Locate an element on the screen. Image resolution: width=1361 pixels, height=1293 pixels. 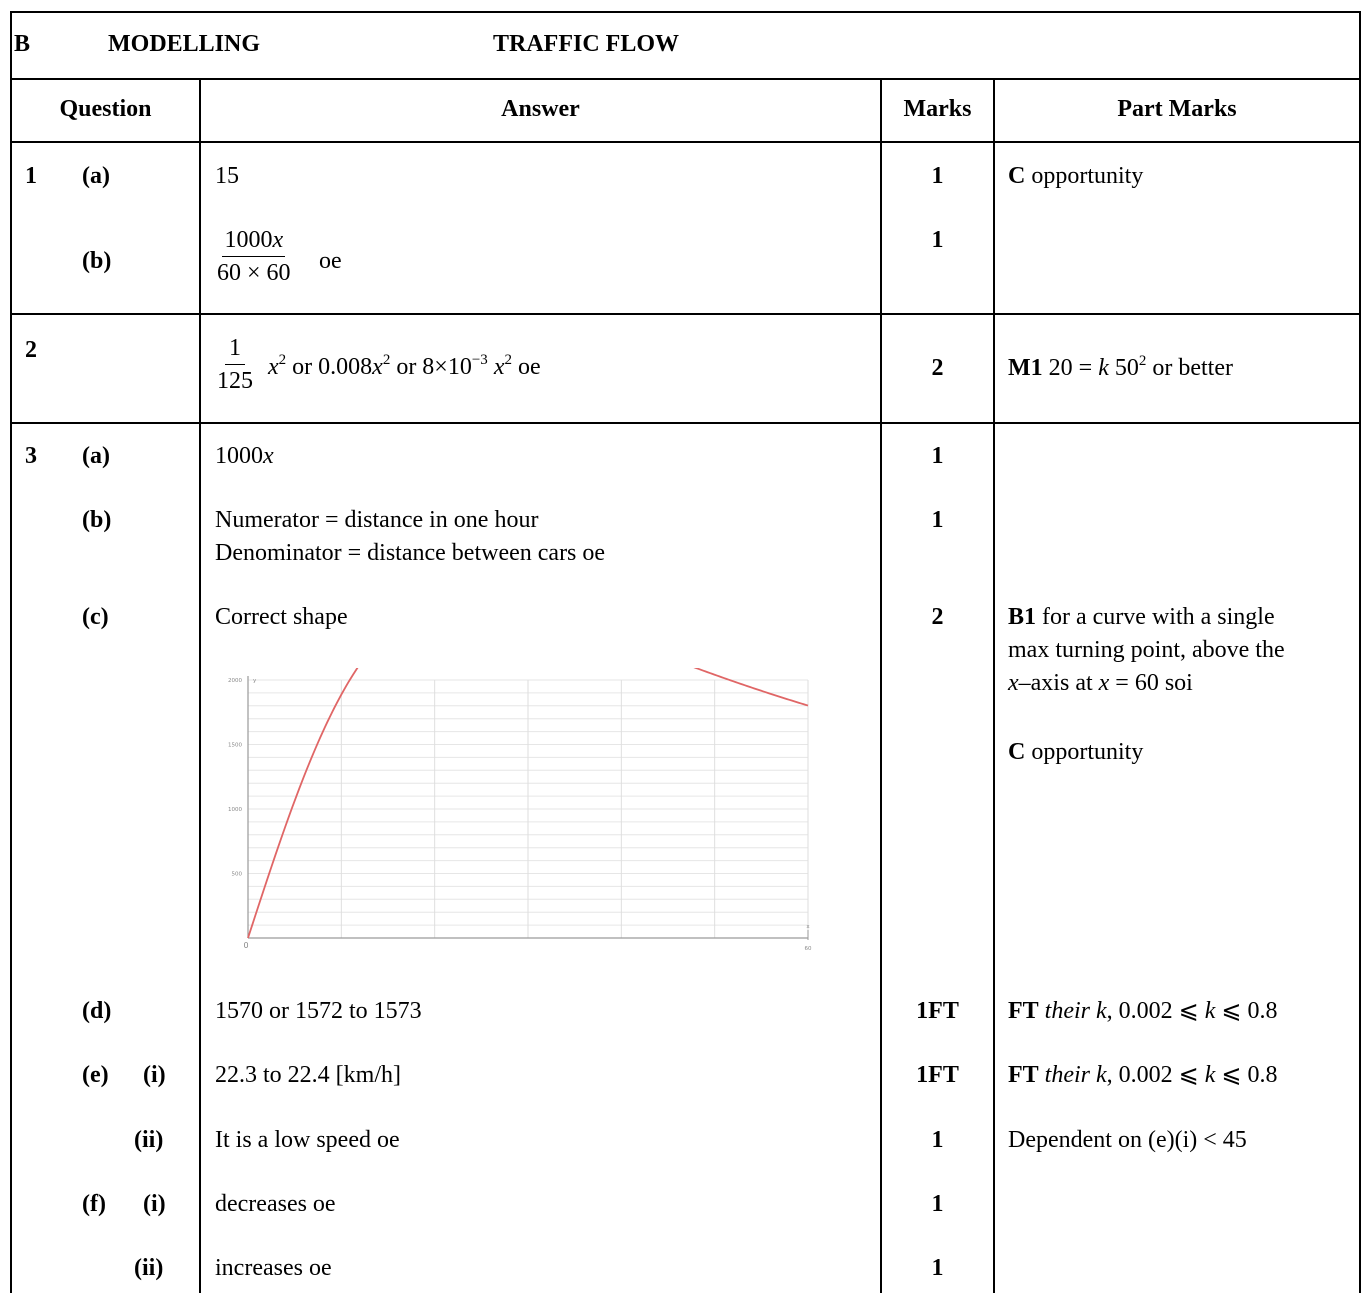
q2-fraction: 1 125 is located at coordinates (235, 365).